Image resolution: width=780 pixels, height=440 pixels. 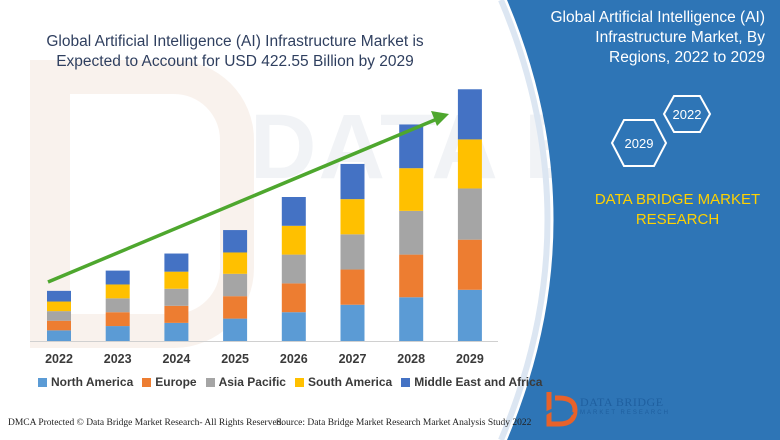 I want to click on bar-2028-asia-pacific, so click(x=411, y=232).